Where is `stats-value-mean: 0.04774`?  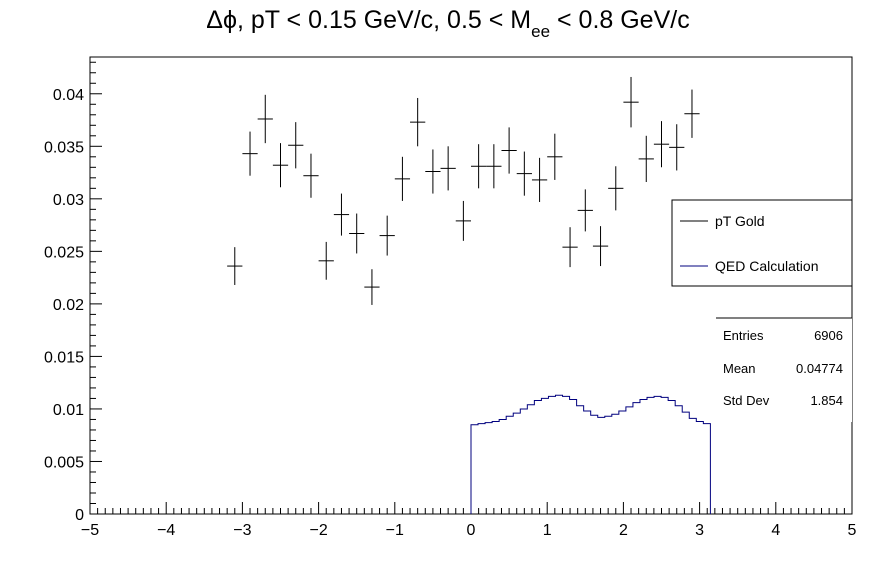
stats-value-mean: 0.04774 is located at coordinates (819, 368).